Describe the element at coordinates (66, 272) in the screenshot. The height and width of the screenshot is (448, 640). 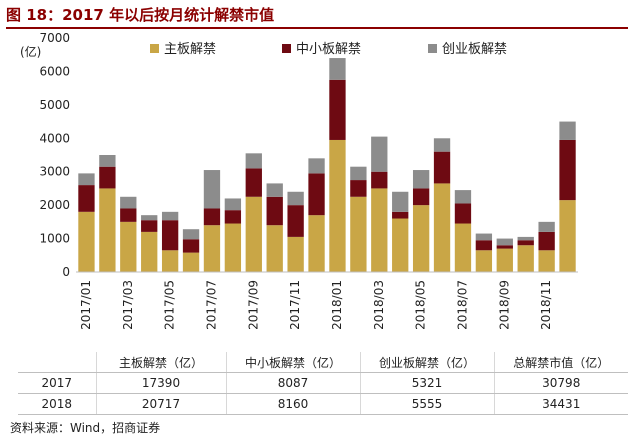
I see `y-tick-label: 0` at that location.